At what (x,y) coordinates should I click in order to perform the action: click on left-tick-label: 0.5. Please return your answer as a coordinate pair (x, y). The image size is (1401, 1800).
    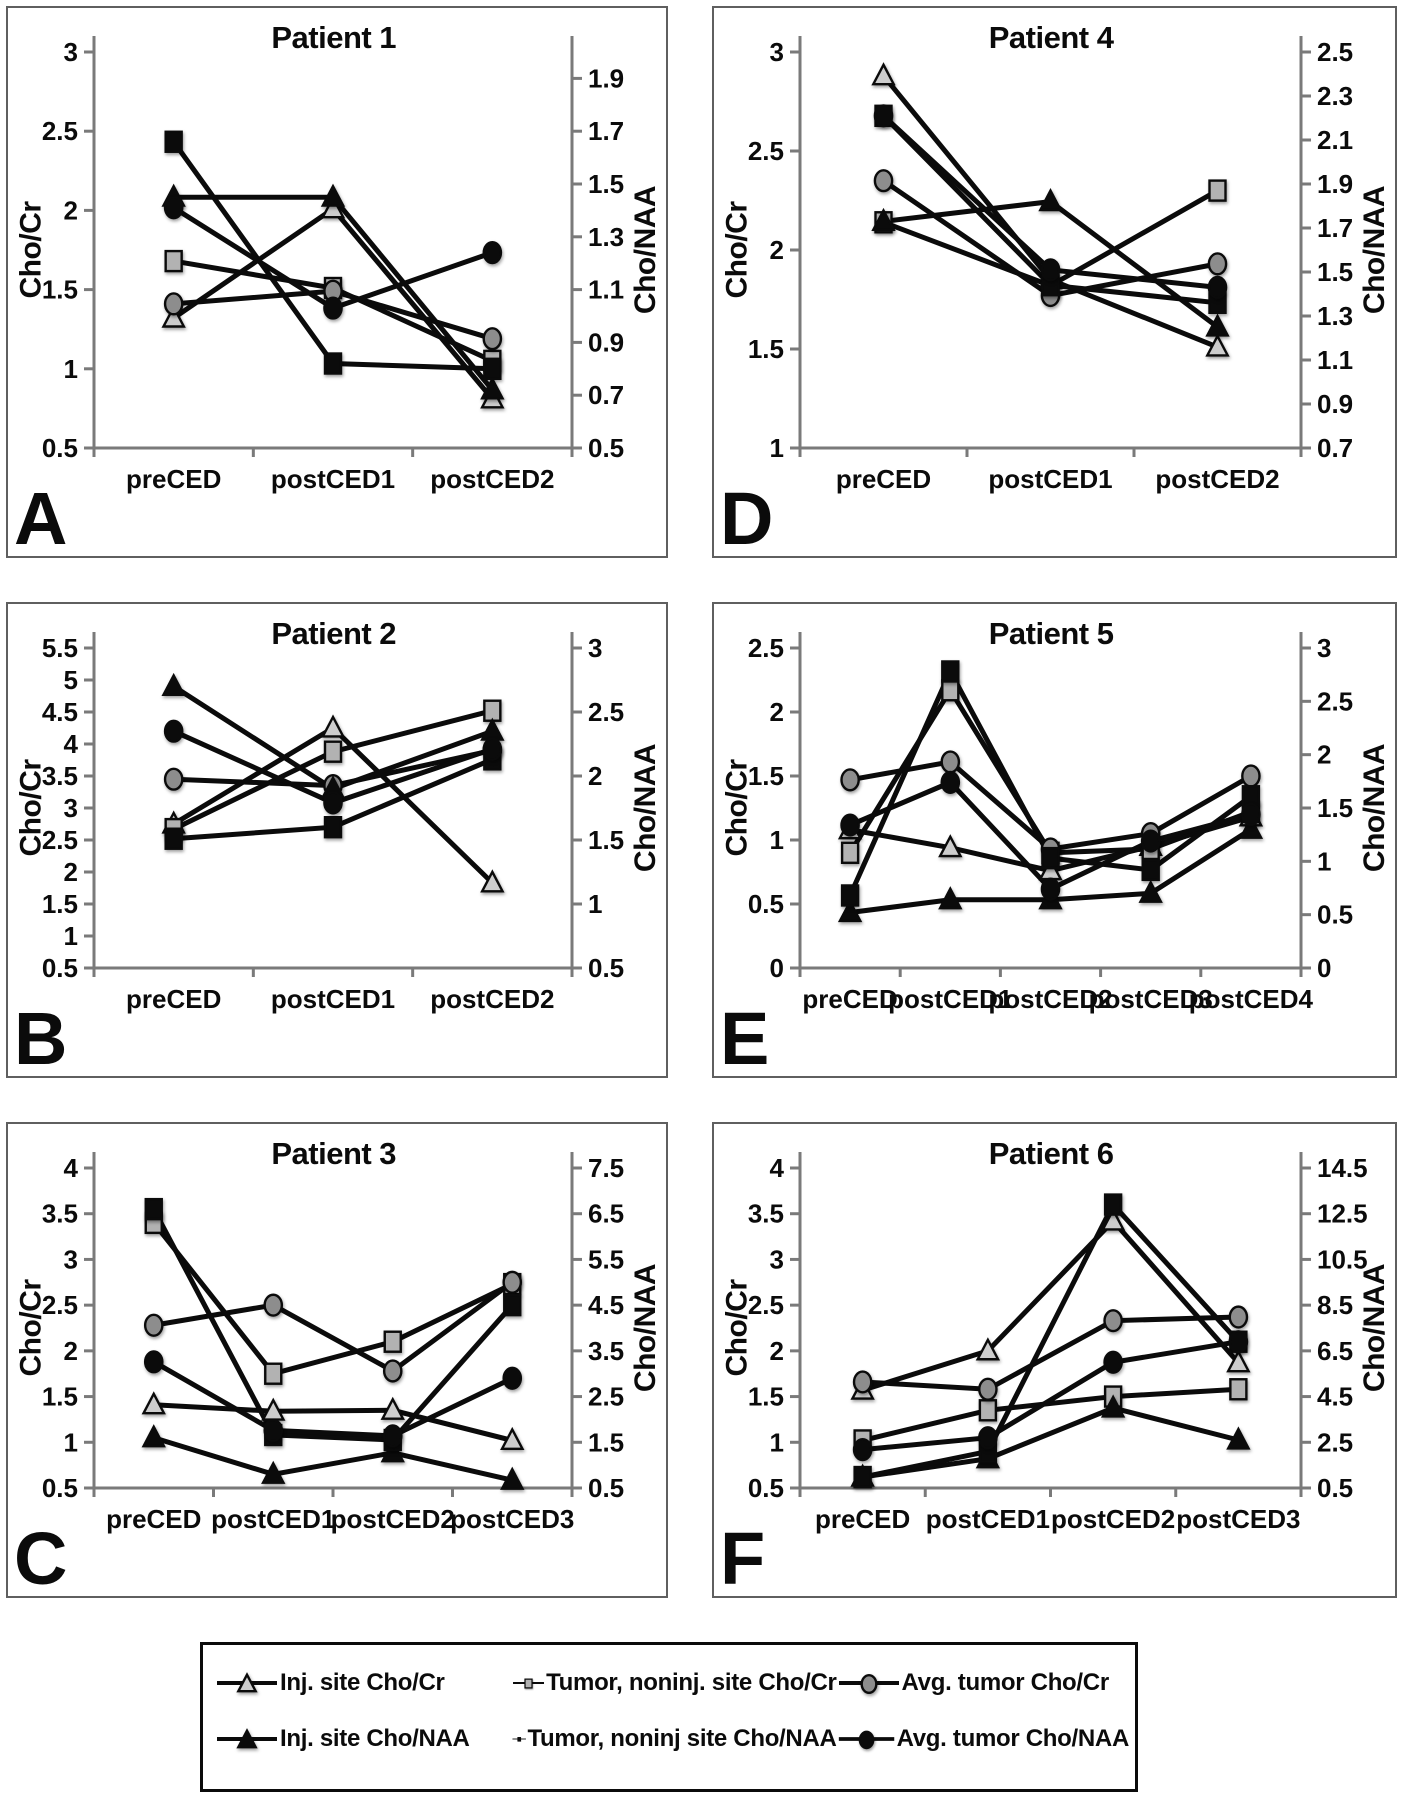
    Looking at the image, I should click on (60, 1488).